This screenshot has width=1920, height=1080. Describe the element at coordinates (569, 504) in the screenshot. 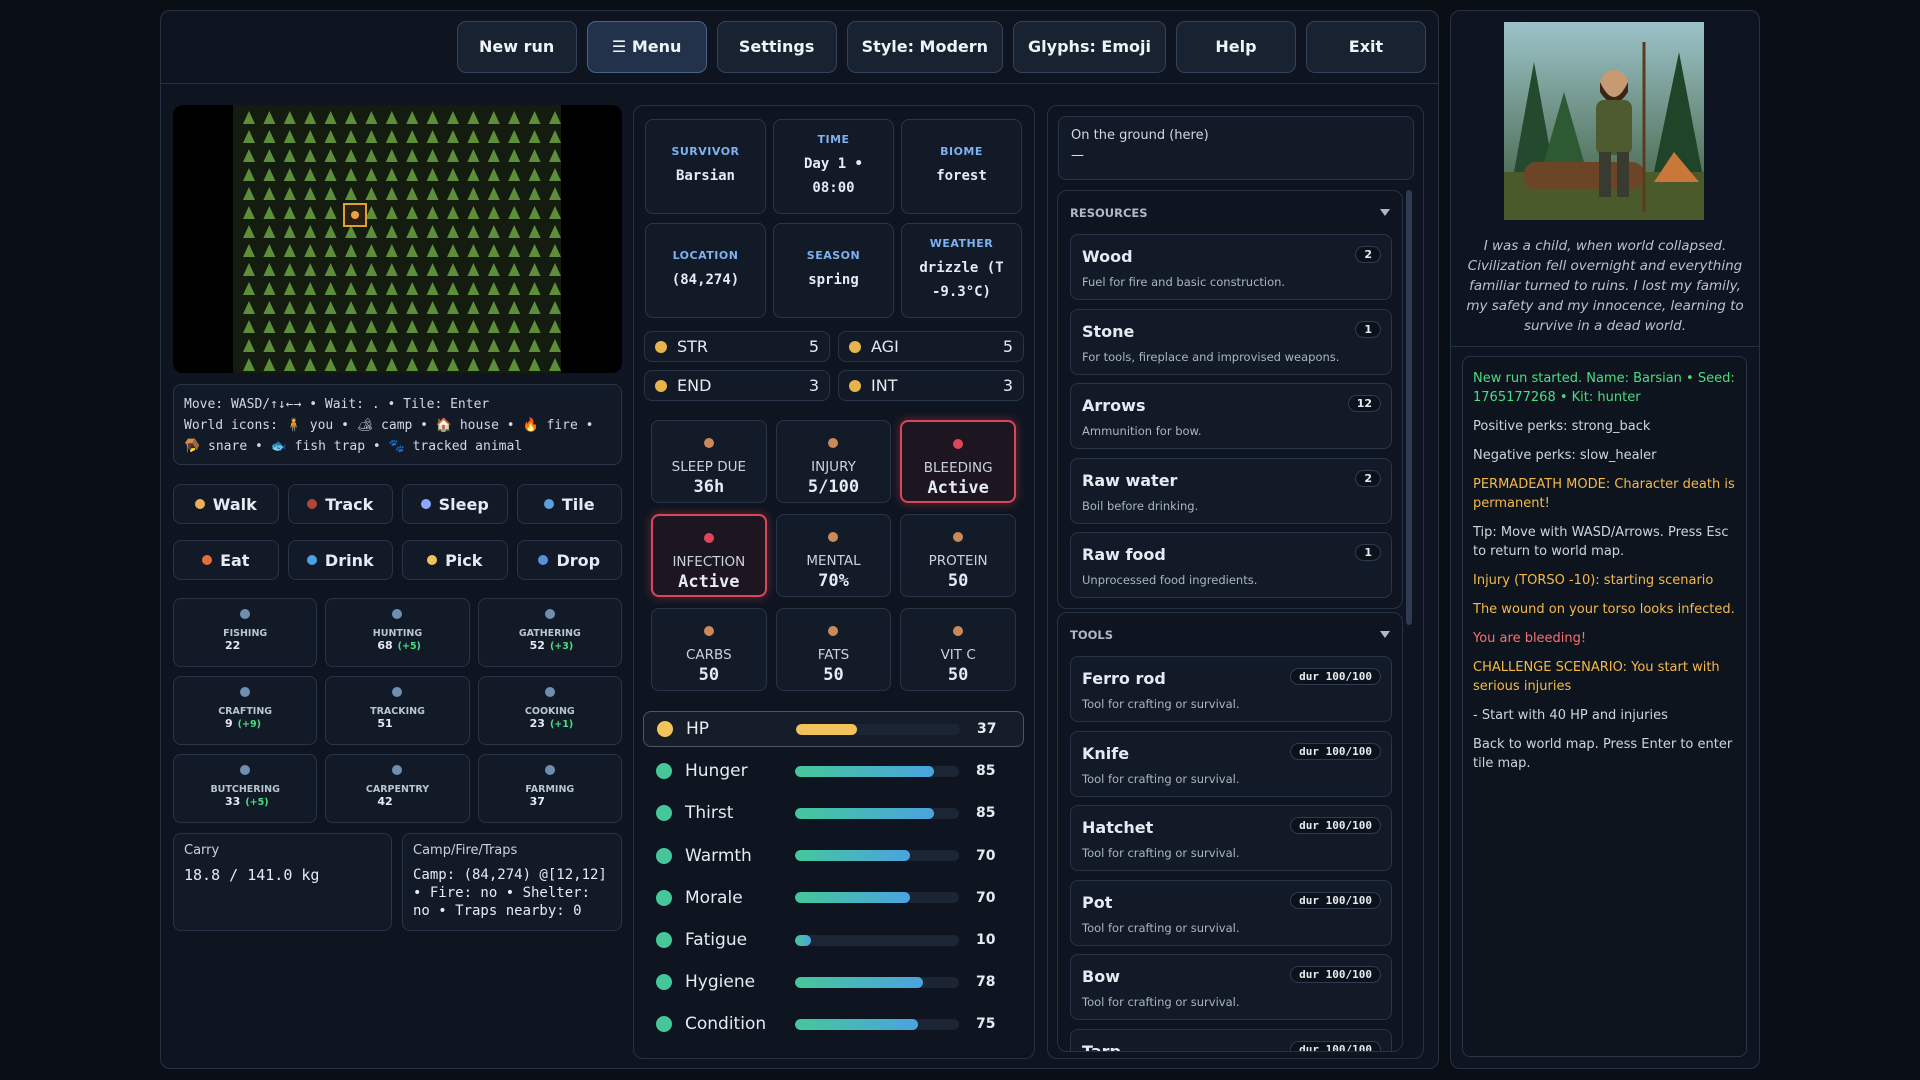

I see `action-button: Tile` at that location.